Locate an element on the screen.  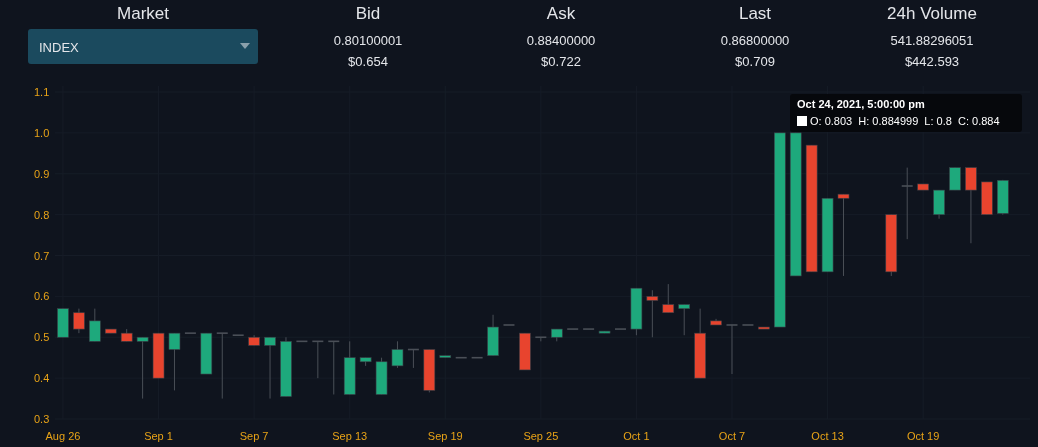
y-tick-label: 0.8 is located at coordinates (42, 214).